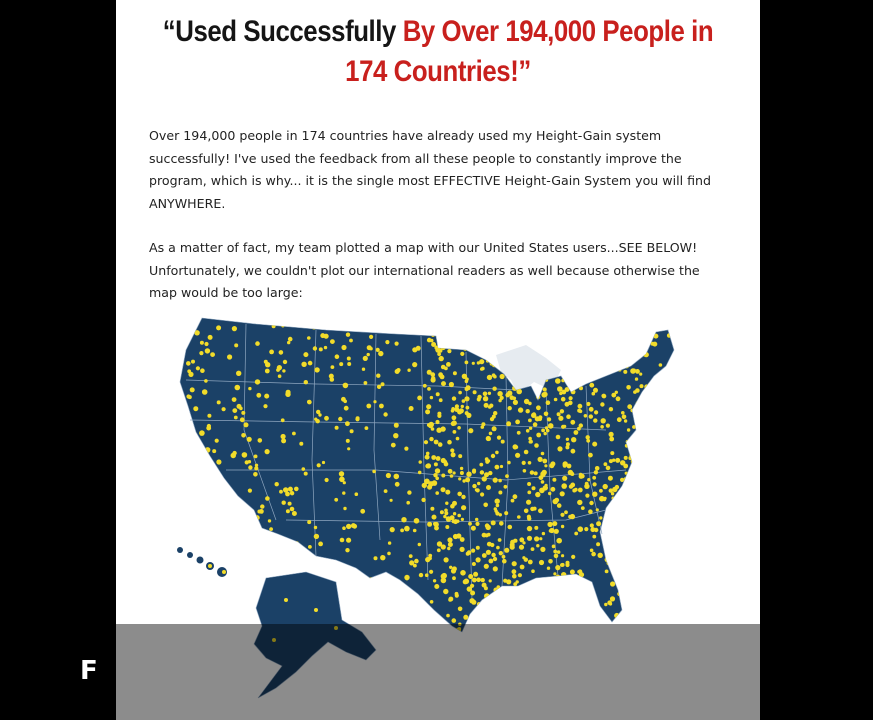  What do you see at coordinates (438, 71) in the screenshot?
I see `headline-red-text-line2: 174 Countries!”` at bounding box center [438, 71].